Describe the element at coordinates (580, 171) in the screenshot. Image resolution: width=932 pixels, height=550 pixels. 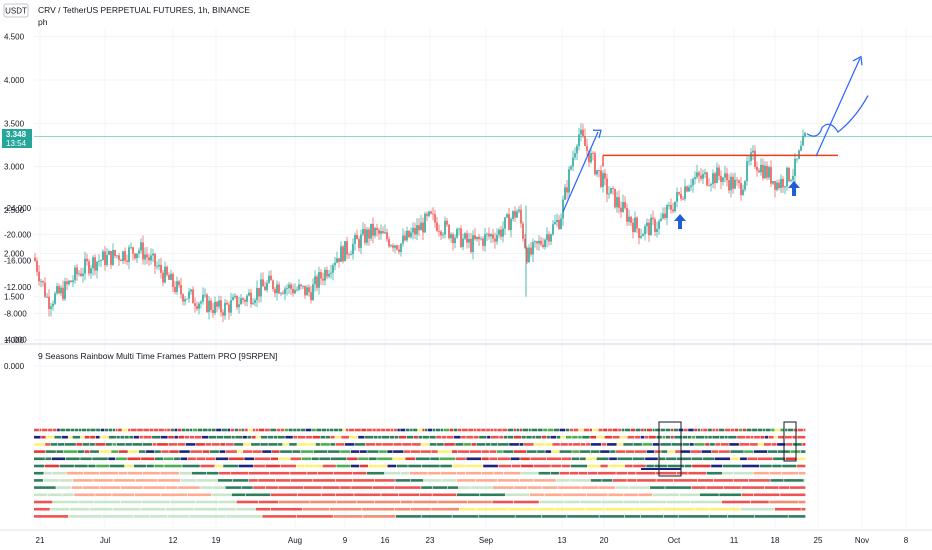
I see `trend-arrow-line` at that location.